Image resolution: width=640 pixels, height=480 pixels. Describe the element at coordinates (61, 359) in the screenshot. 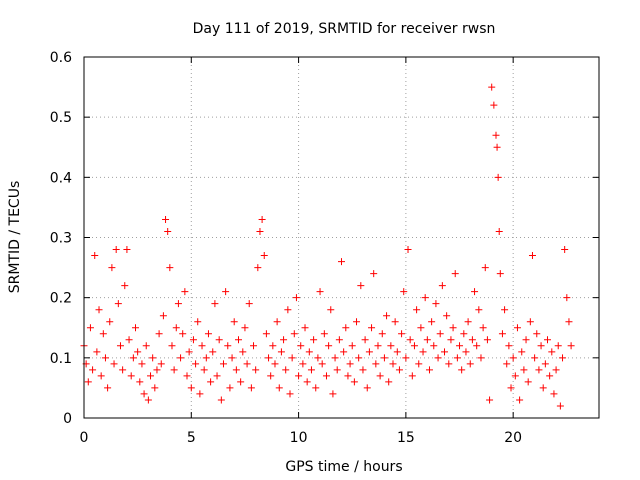

I see `y-tick-label: 0.1` at that location.